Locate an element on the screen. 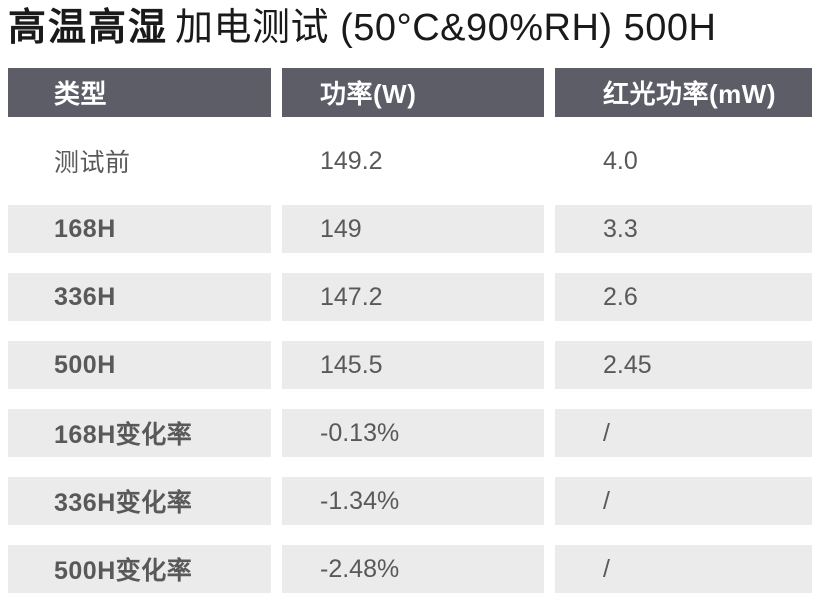 Image resolution: width=820 pixels, height=611 pixels. red-power-value: 2.45 is located at coordinates (683, 365).